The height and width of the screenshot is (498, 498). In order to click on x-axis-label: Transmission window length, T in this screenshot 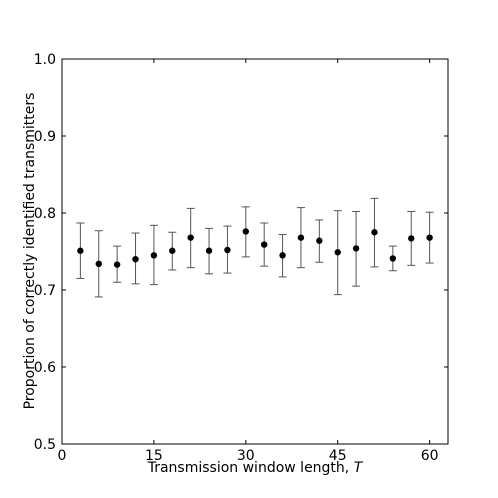, I will do `click(255, 468)`.